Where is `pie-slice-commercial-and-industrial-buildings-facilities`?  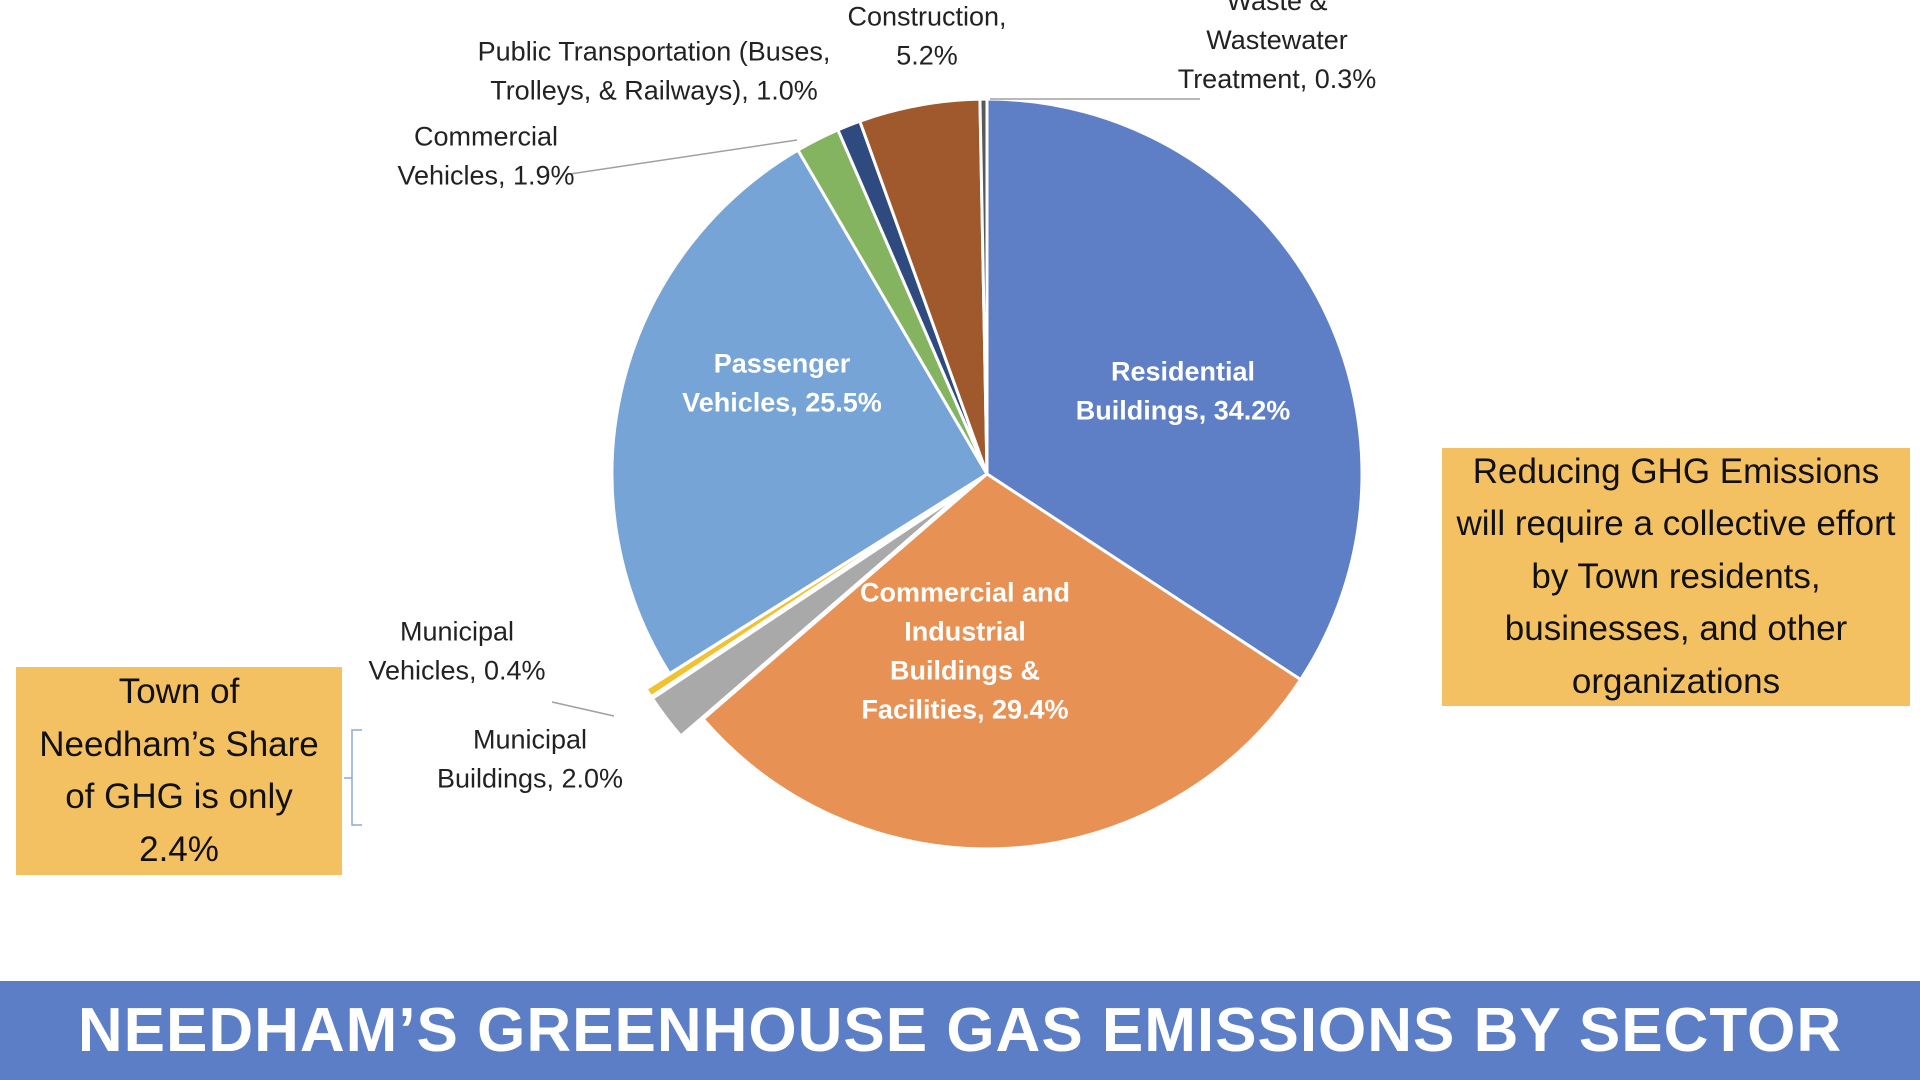
pie-slice-commercial-and-industrial-buildings-facilities is located at coordinates (1002, 661).